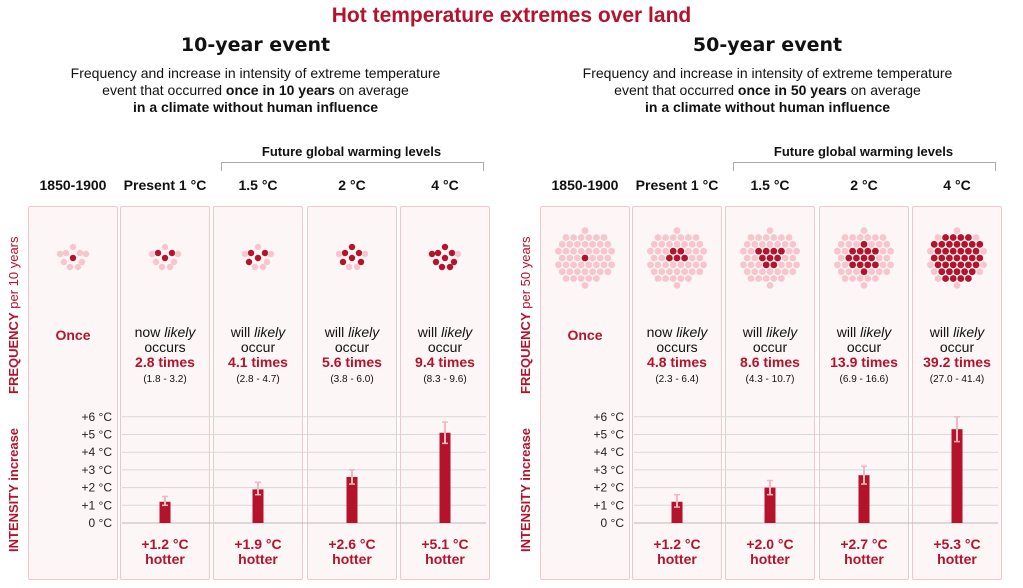 The image size is (1023, 588). What do you see at coordinates (371, 90) in the screenshot?
I see `subtitle-line-2c: on average` at bounding box center [371, 90].